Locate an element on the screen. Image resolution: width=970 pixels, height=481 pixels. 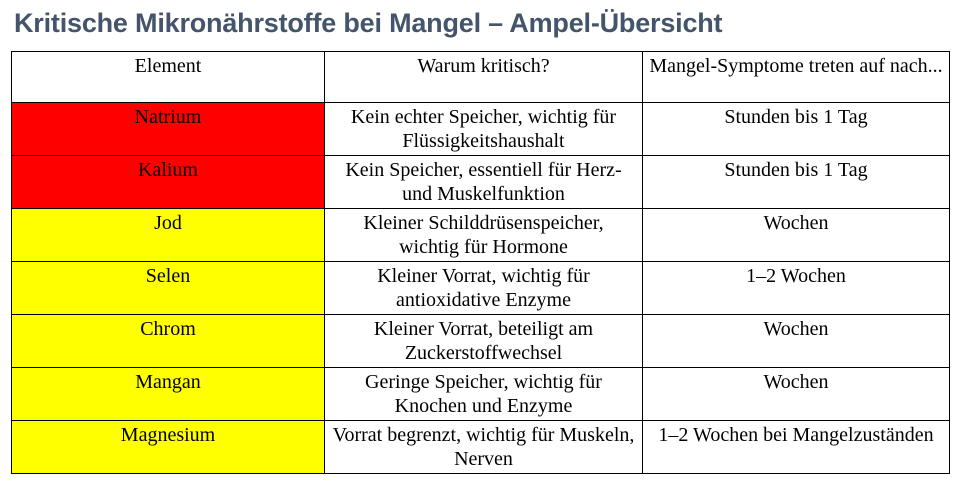
element-cell: Magnesium is located at coordinates (168, 447).